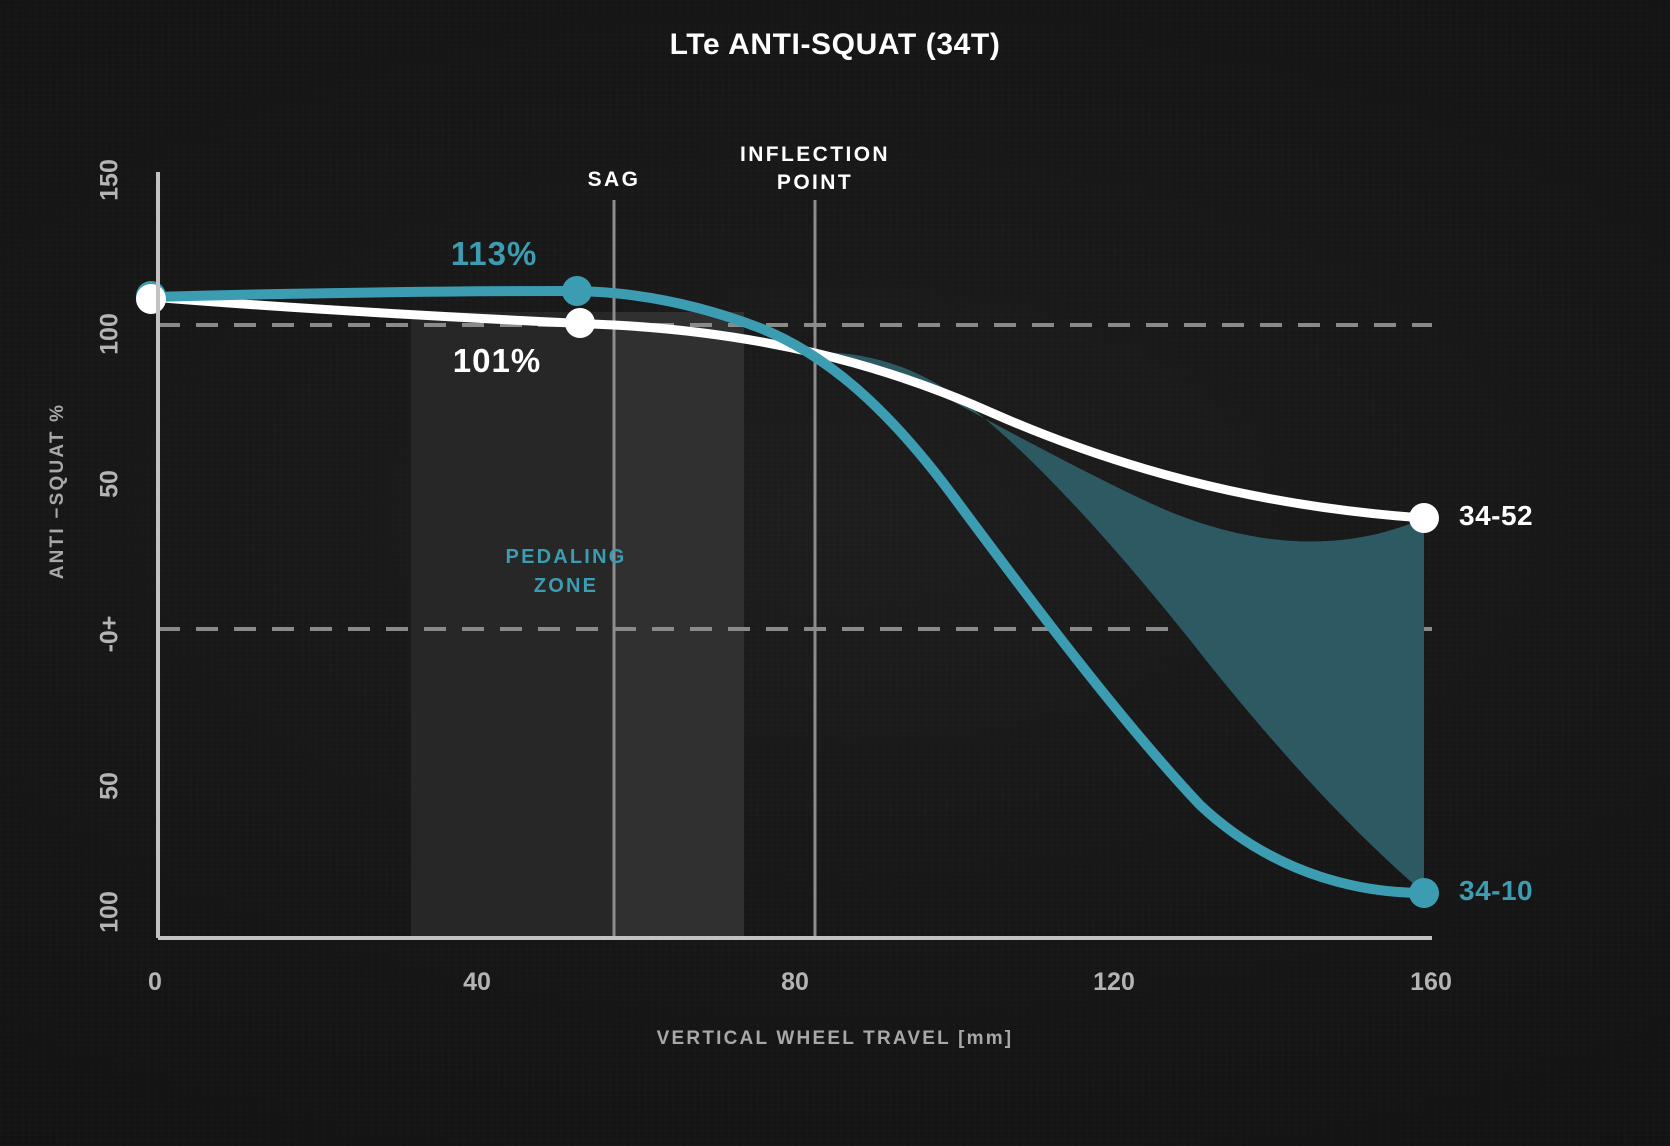 Image resolution: width=1670 pixels, height=1146 pixels. Describe the element at coordinates (1431, 982) in the screenshot. I see `x-tick-160: 160` at that location.